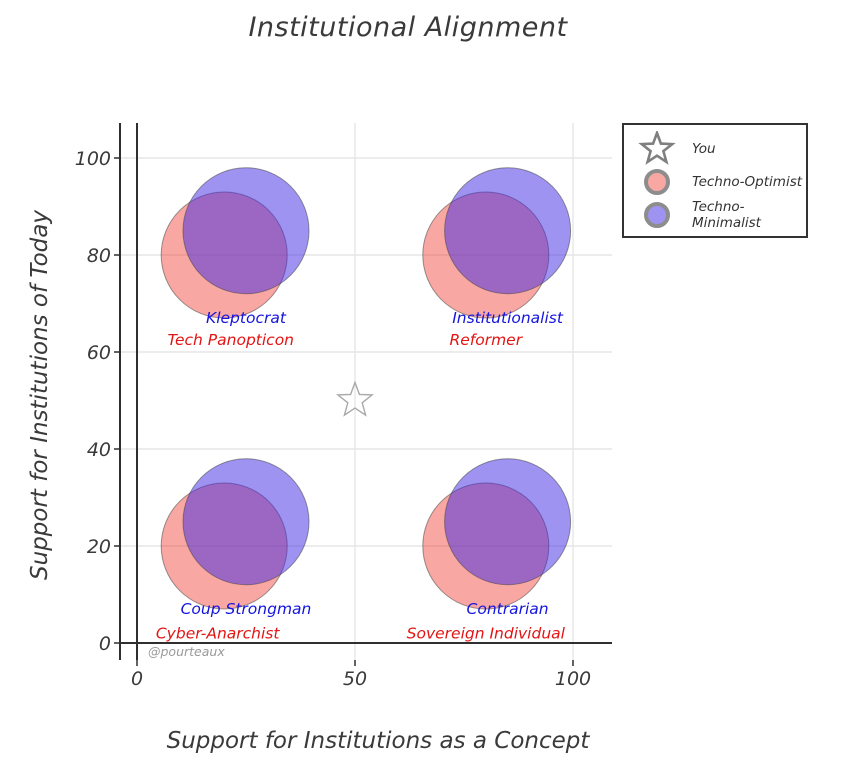 The height and width of the screenshot is (781, 865). I want to click on watermark: @pourteaux, so click(186, 651).